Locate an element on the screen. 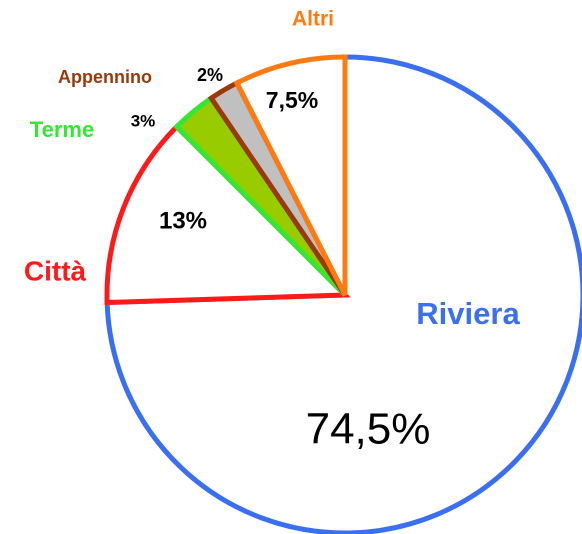 The height and width of the screenshot is (534, 582). slice-value-label: 74,5% is located at coordinates (368, 429).